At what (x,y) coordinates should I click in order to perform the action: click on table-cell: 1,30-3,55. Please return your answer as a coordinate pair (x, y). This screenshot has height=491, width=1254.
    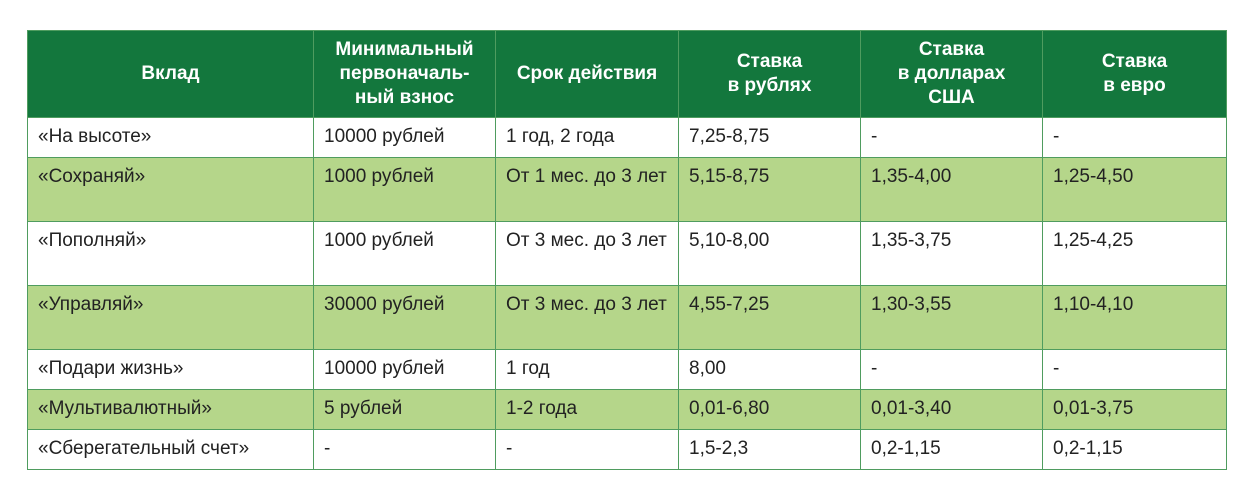
    Looking at the image, I should click on (951, 317).